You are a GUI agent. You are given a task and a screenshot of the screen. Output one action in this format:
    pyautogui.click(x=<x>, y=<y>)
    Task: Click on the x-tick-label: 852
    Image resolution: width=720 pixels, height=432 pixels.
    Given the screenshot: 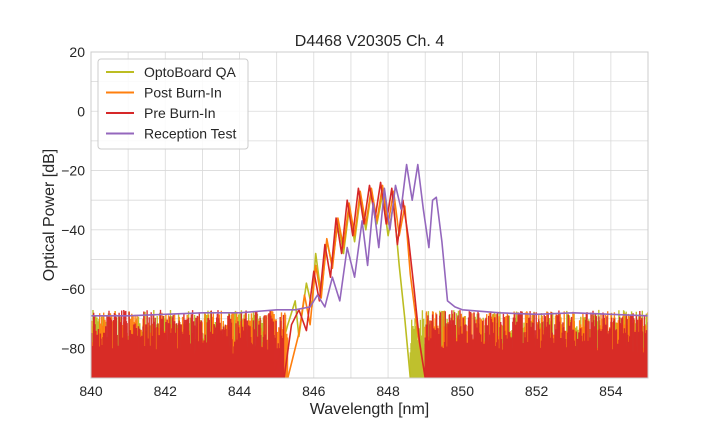 What is the action you would take?
    pyautogui.click(x=537, y=391)
    